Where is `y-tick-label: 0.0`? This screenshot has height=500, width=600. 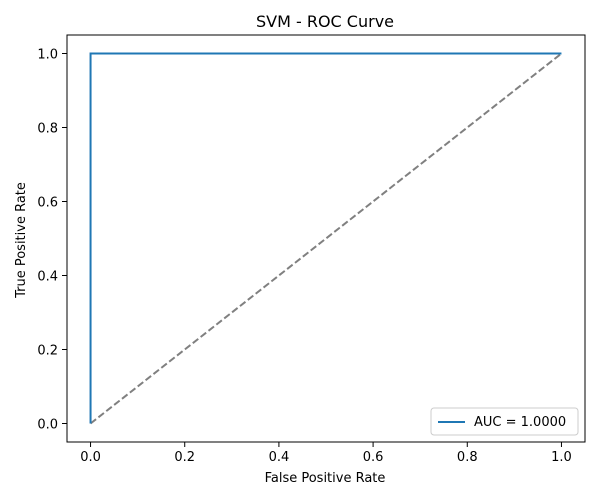
y-tick-label: 0.0 is located at coordinates (47, 425).